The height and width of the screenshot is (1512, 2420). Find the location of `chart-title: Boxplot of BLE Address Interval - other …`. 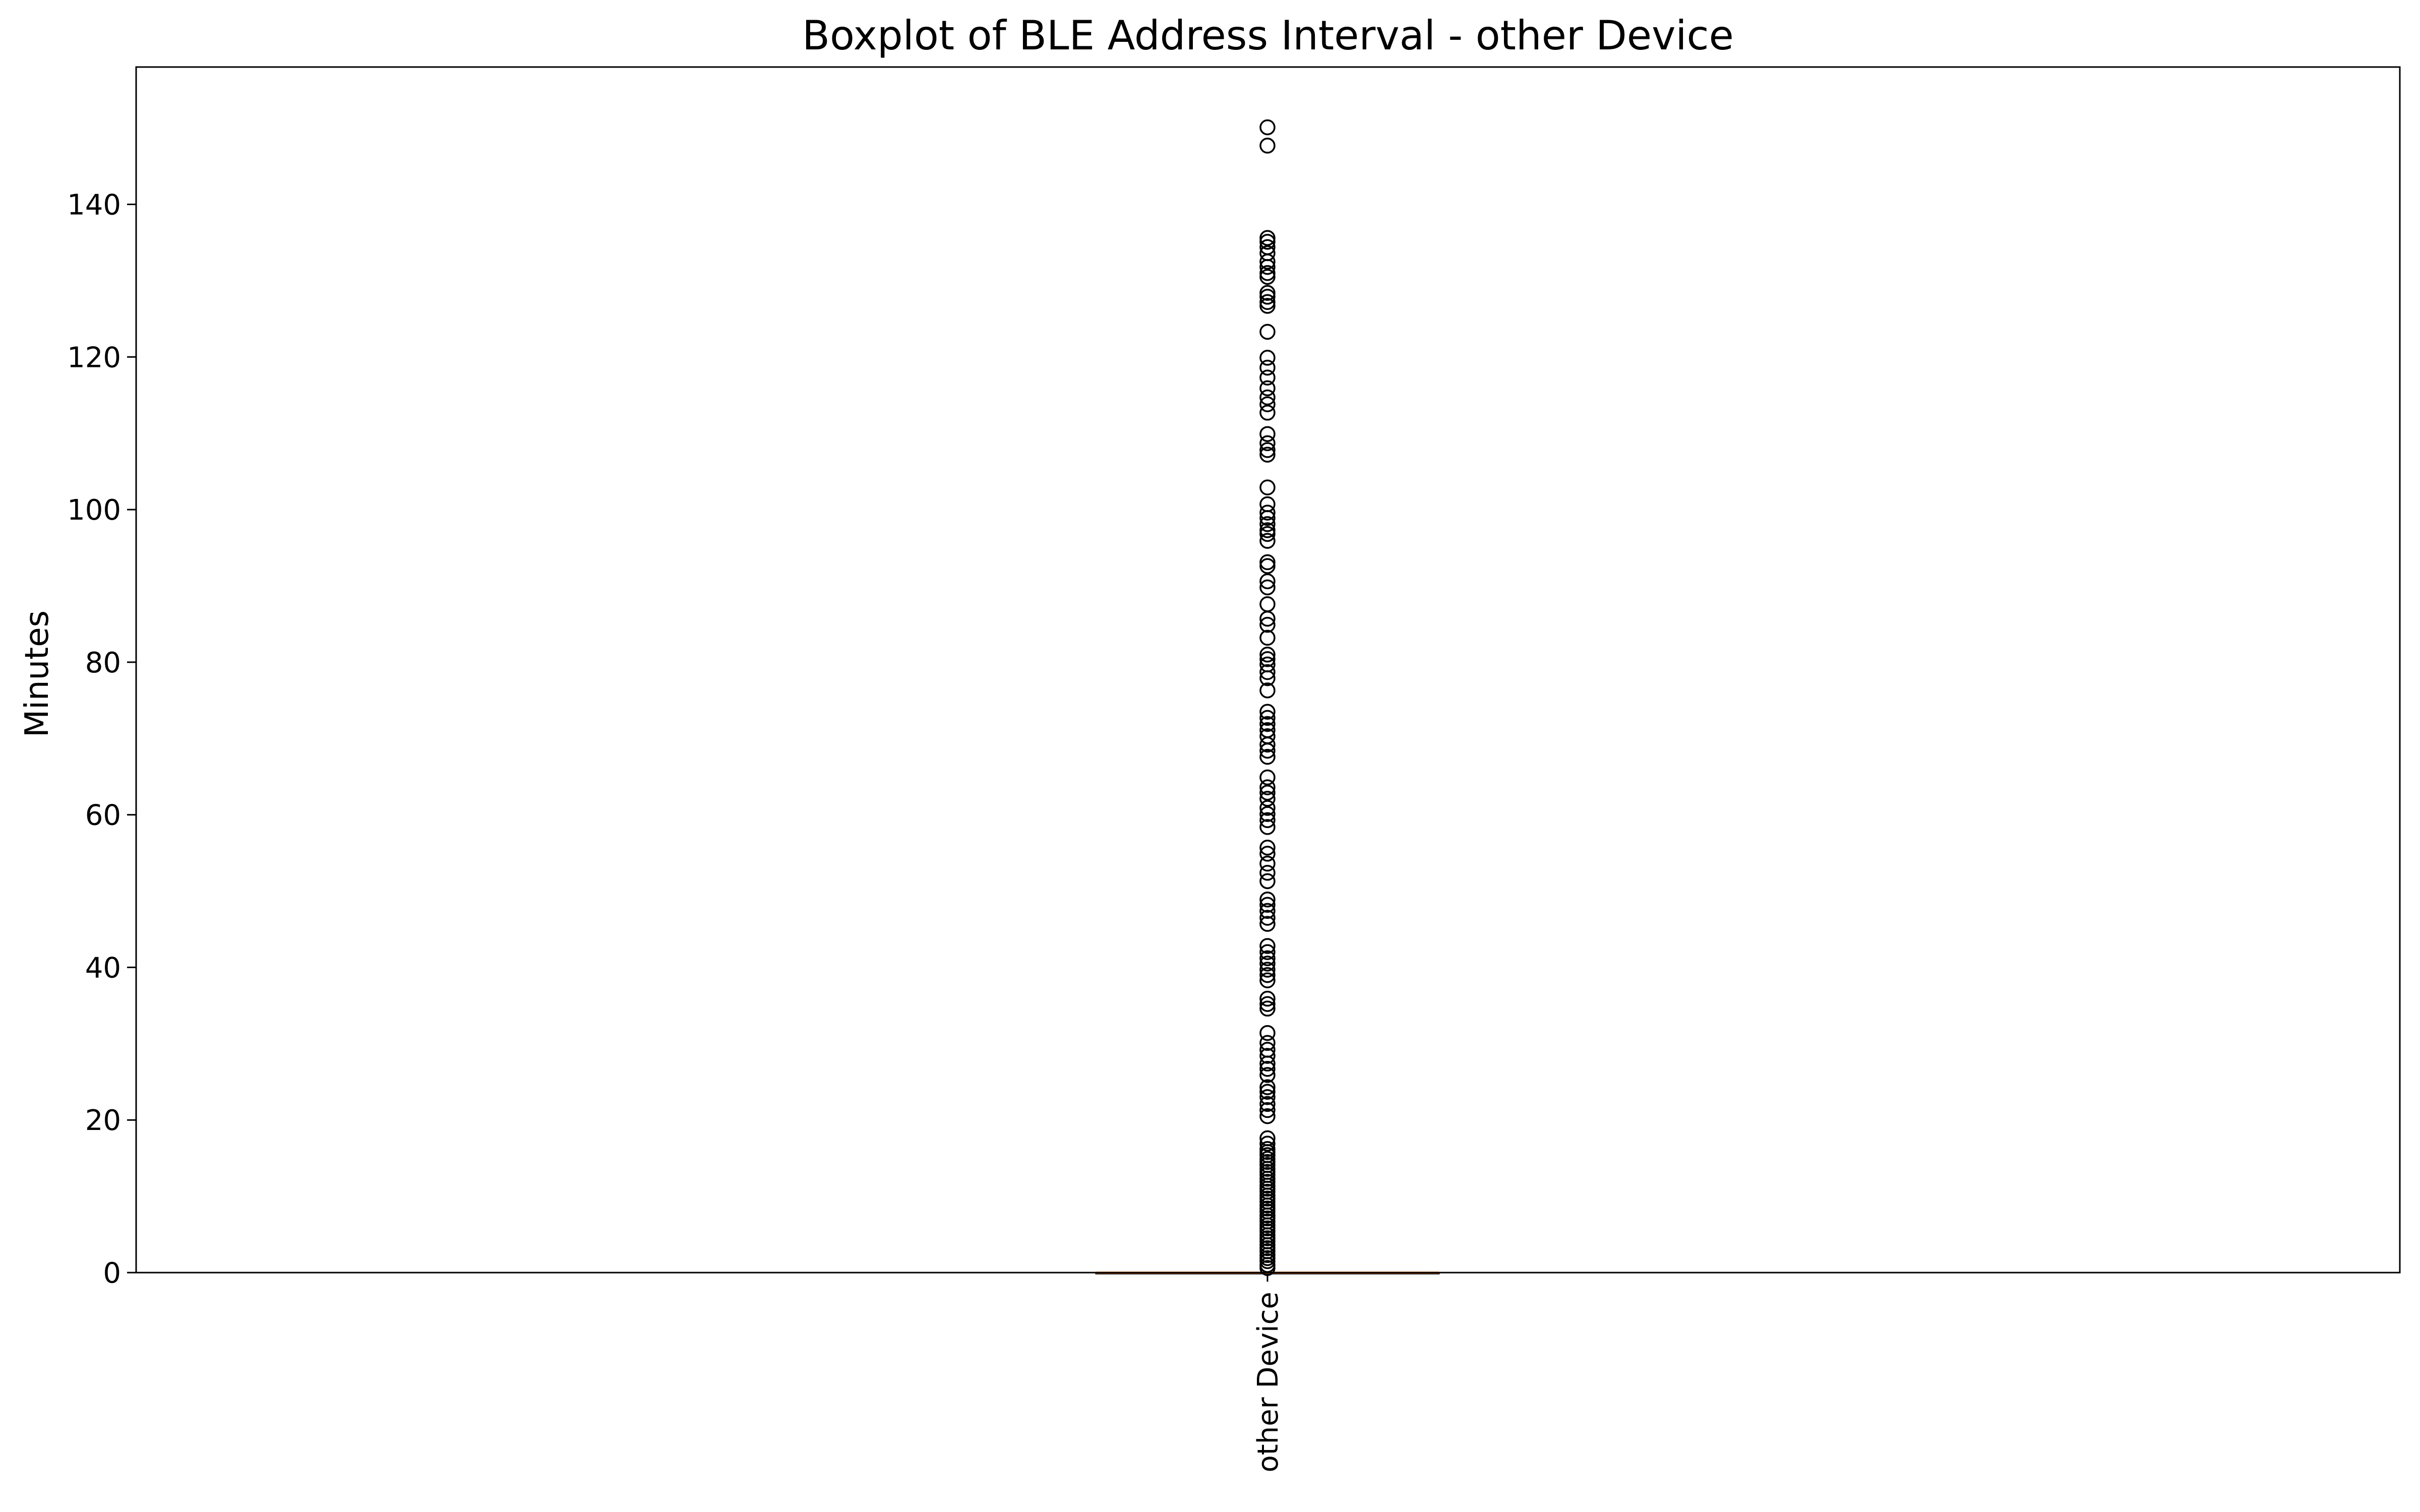

chart-title: Boxplot of BLE Address Interval - other … is located at coordinates (1268, 35).